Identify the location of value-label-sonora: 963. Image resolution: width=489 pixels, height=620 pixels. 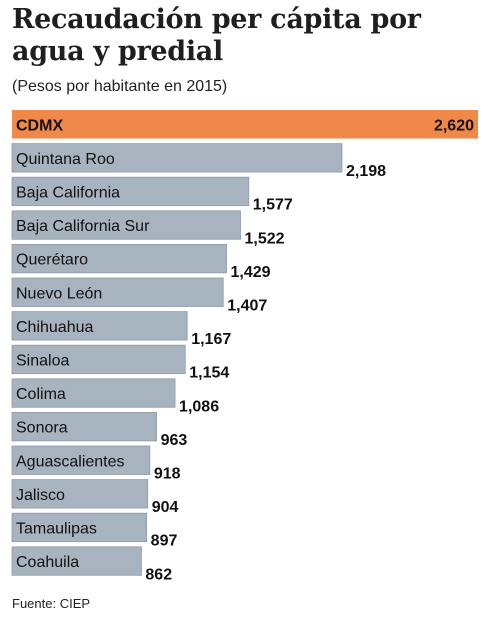
(174, 440).